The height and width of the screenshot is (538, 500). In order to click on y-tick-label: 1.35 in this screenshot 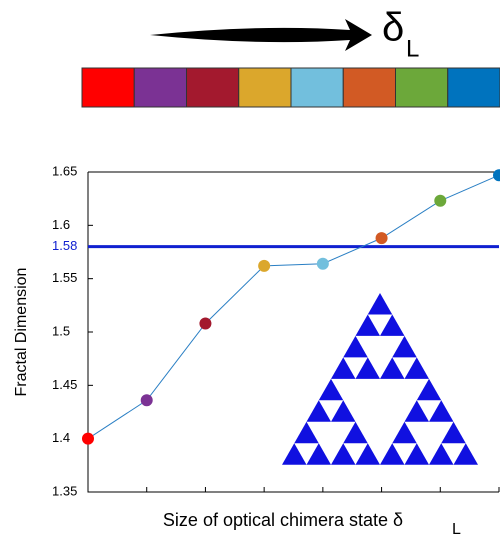, I will do `click(64, 490)`.